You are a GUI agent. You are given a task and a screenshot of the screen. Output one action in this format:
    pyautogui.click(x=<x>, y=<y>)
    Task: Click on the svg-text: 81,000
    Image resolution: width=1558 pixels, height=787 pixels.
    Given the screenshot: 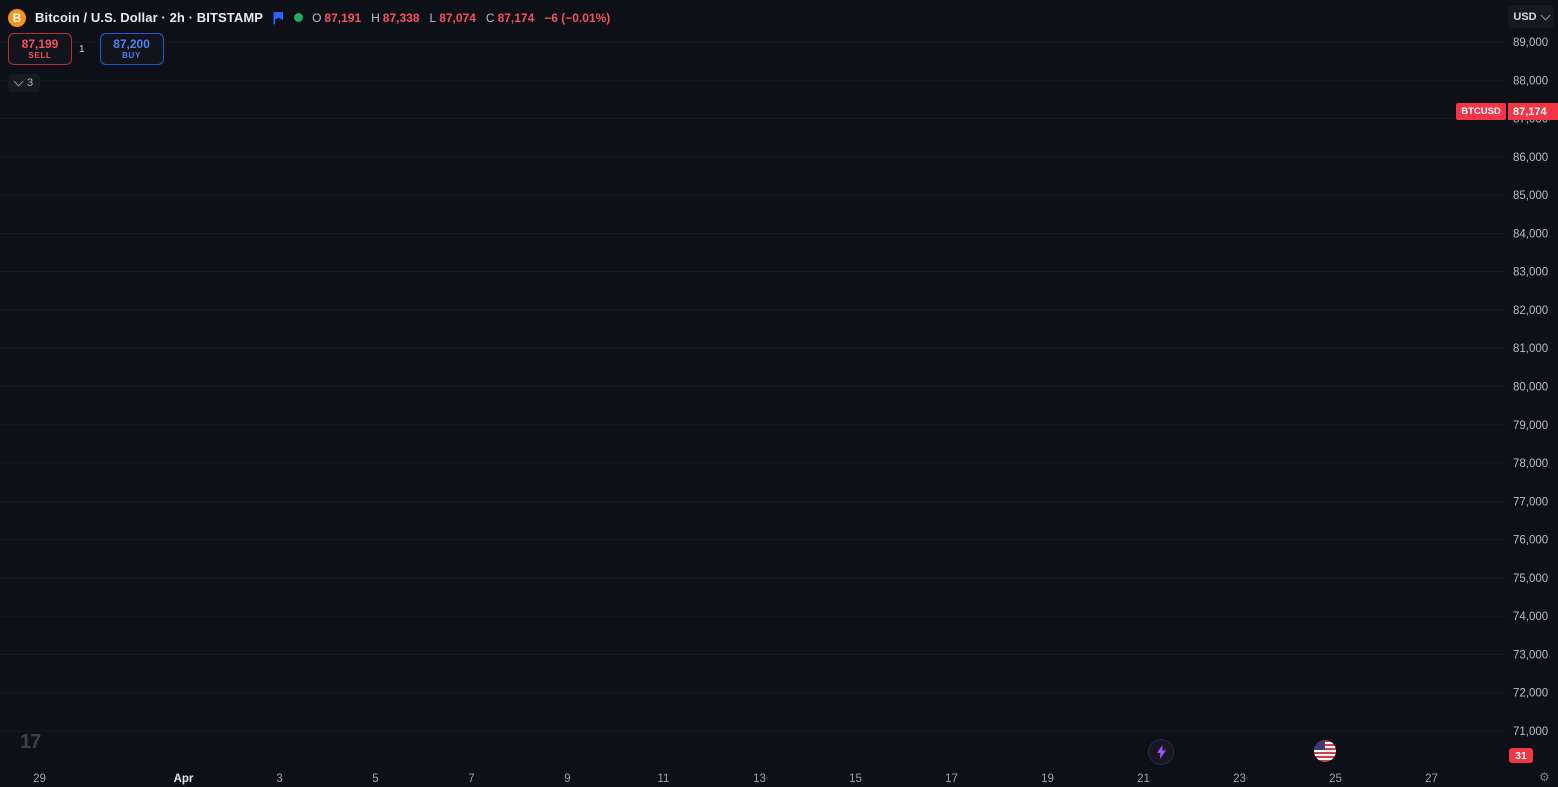 What is the action you would take?
    pyautogui.click(x=1530, y=349)
    